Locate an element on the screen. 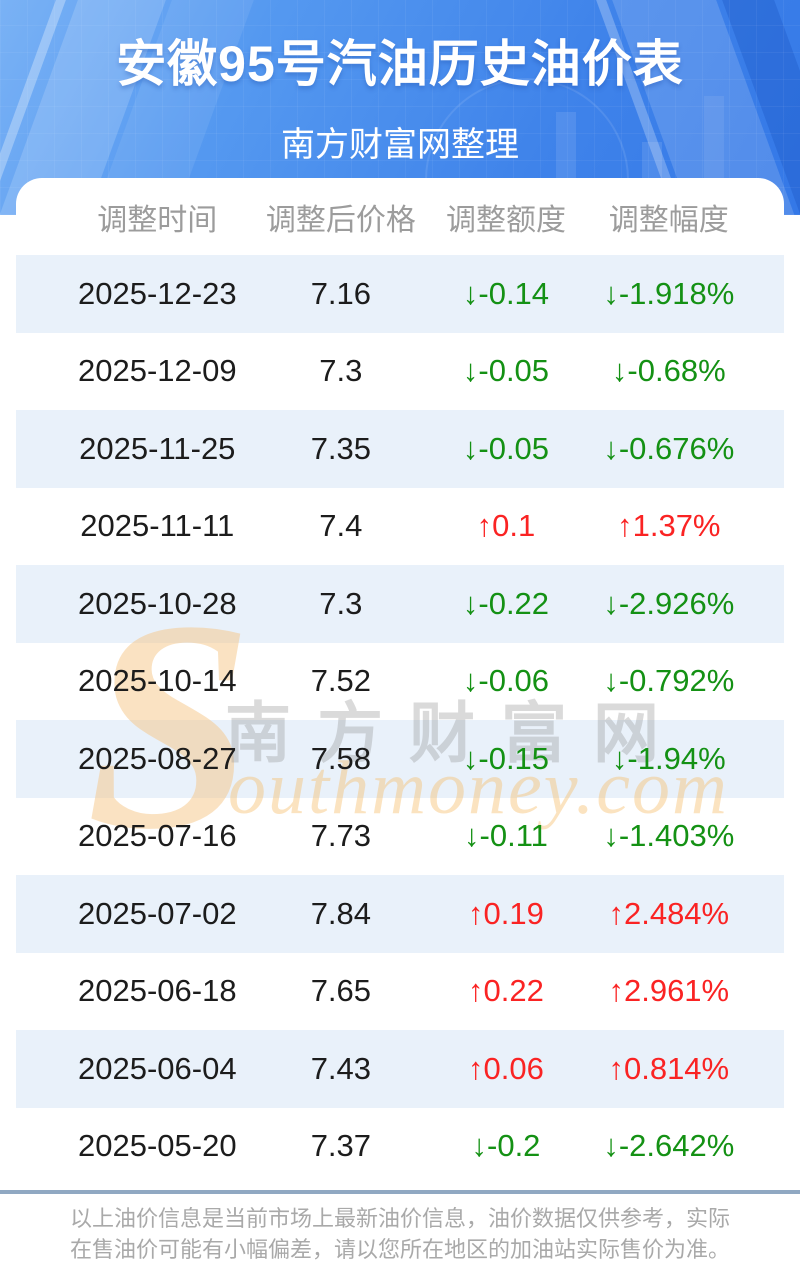 The height and width of the screenshot is (1264, 800). cell-date: 2025-12-23 is located at coordinates (157, 293).